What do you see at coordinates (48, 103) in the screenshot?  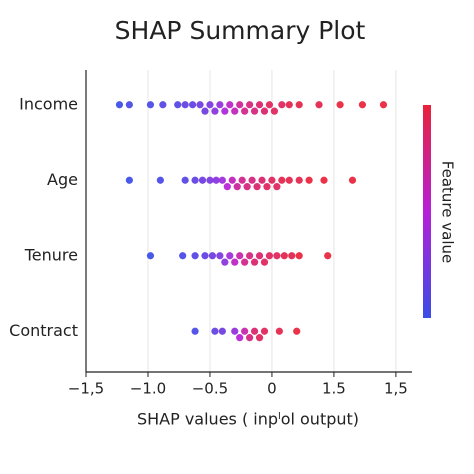 I see `y-tick-label: Income` at bounding box center [48, 103].